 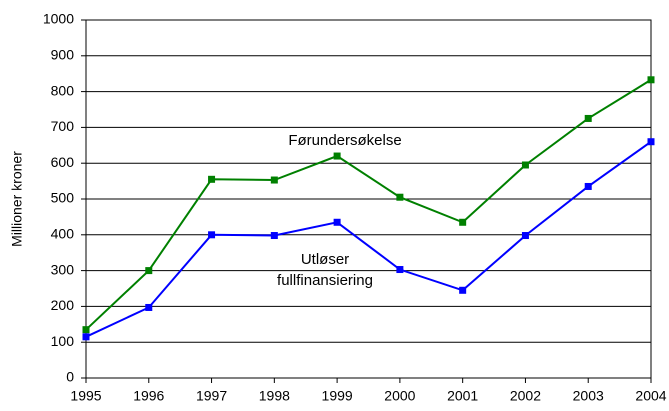 I want to click on y-tick-label: 1000, so click(x=58, y=19).